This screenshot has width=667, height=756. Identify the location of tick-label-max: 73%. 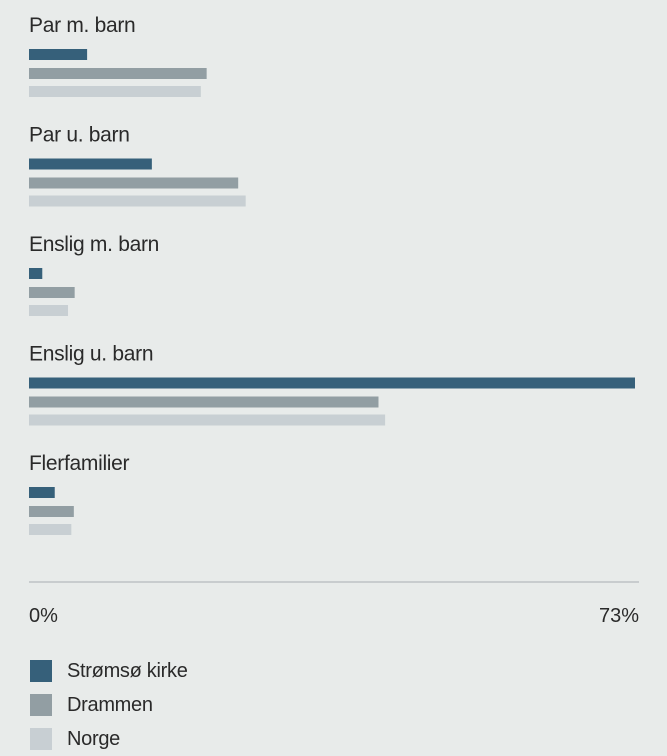
(619, 616).